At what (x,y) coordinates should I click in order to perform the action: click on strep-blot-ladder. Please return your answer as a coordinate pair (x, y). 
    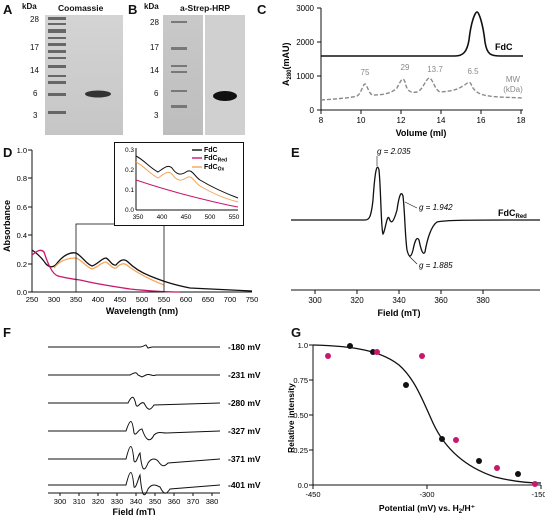
    Looking at the image, I should click on (183, 75).